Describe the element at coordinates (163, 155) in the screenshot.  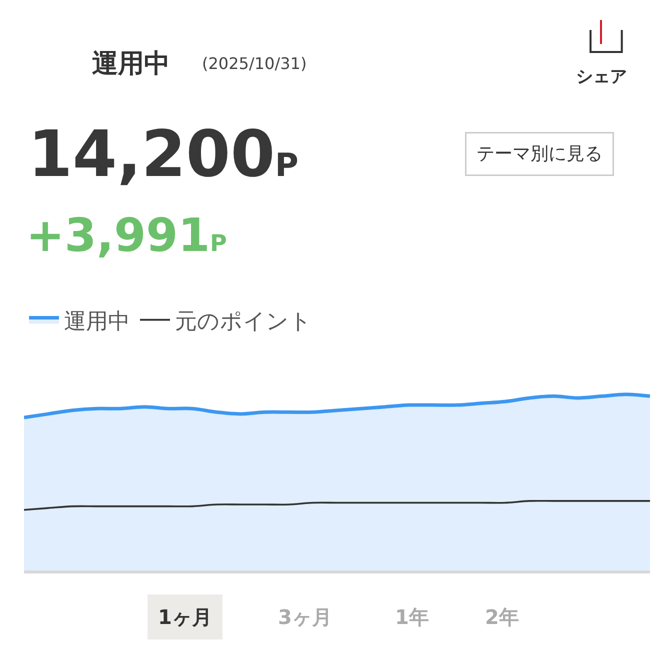
I see `text: 14,200P` at that location.